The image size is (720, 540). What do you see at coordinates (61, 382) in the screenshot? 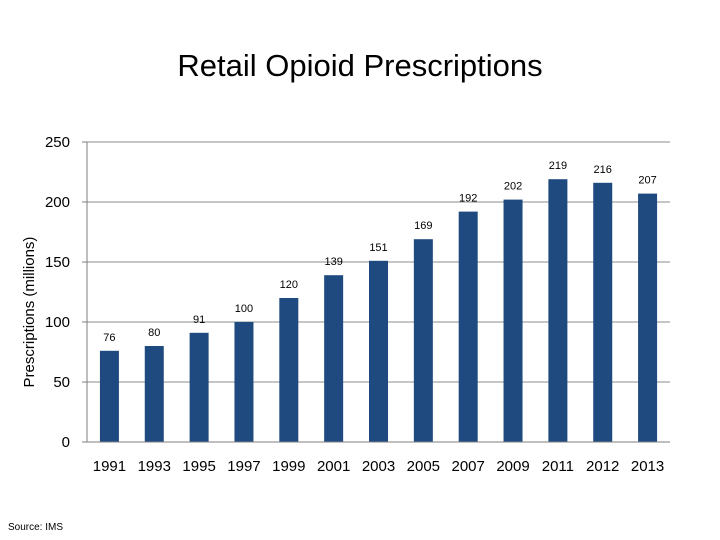
I see `y-tick-label: 50` at bounding box center [61, 382].